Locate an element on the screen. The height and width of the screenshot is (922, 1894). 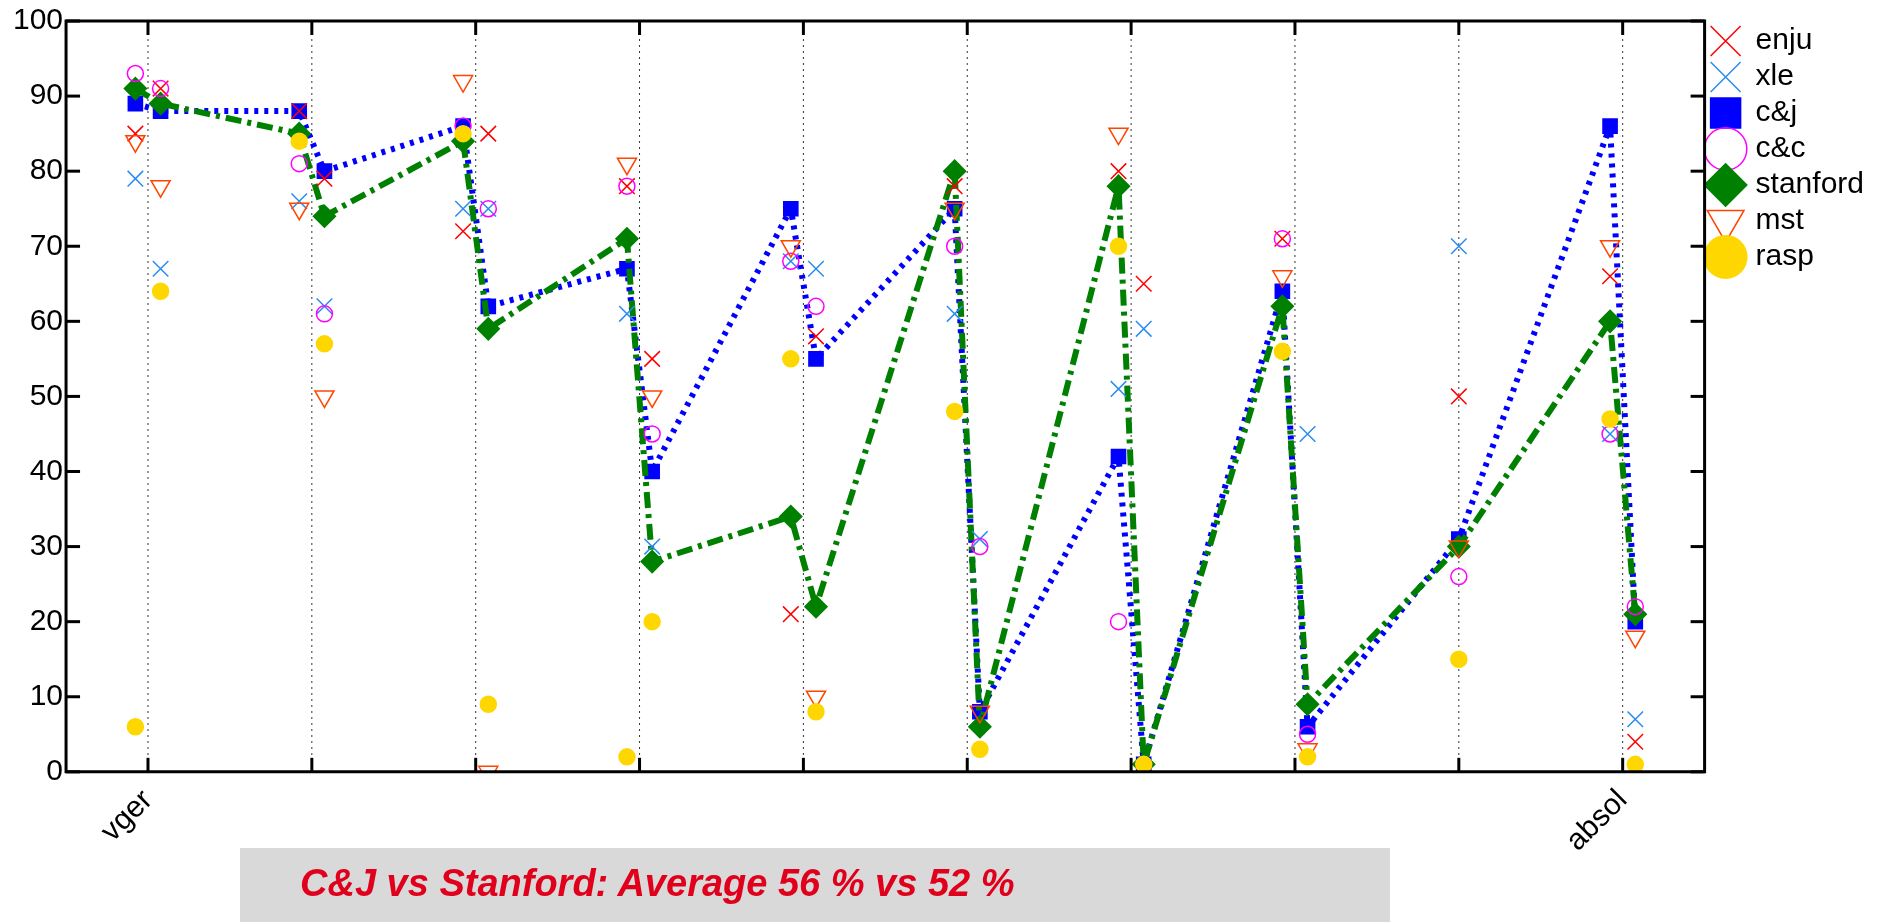
y-tick-label: 50 is located at coordinates (46, 394).